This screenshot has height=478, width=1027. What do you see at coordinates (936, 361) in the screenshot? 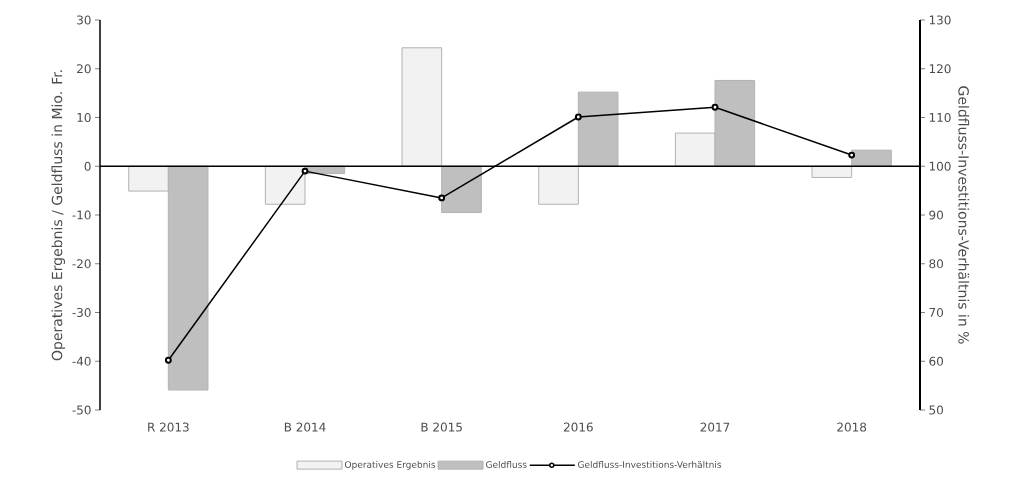
I see `y2-tick-label: 60` at bounding box center [936, 361].